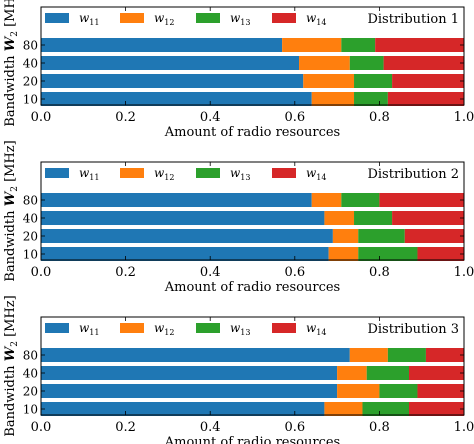 The image size is (474, 444). I want to click on panel-title: Distribution 3, so click(413, 329).